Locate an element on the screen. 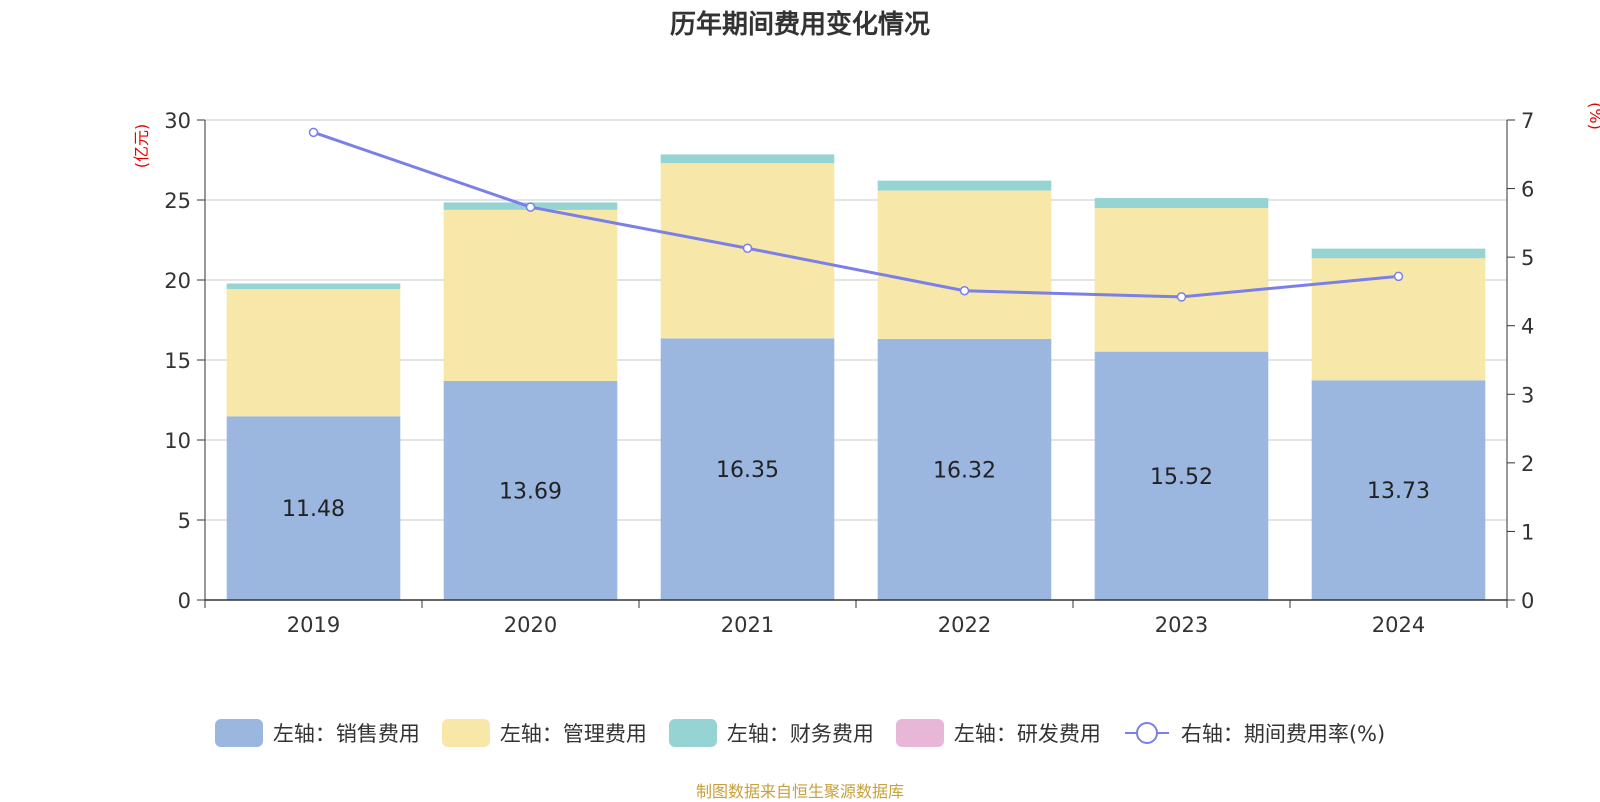 Image resolution: width=1600 pixels, height=802 pixels. bar-value-label: 13.73 is located at coordinates (1398, 491).